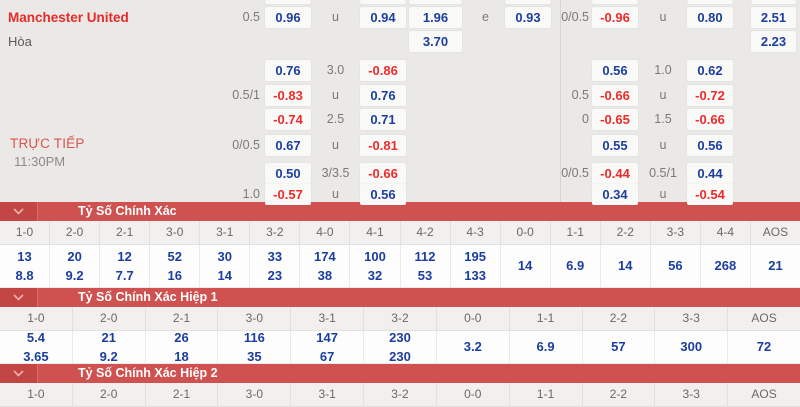  What do you see at coordinates (615, 119) in the screenshot?
I see `odds-box: -0.65` at bounding box center [615, 119].